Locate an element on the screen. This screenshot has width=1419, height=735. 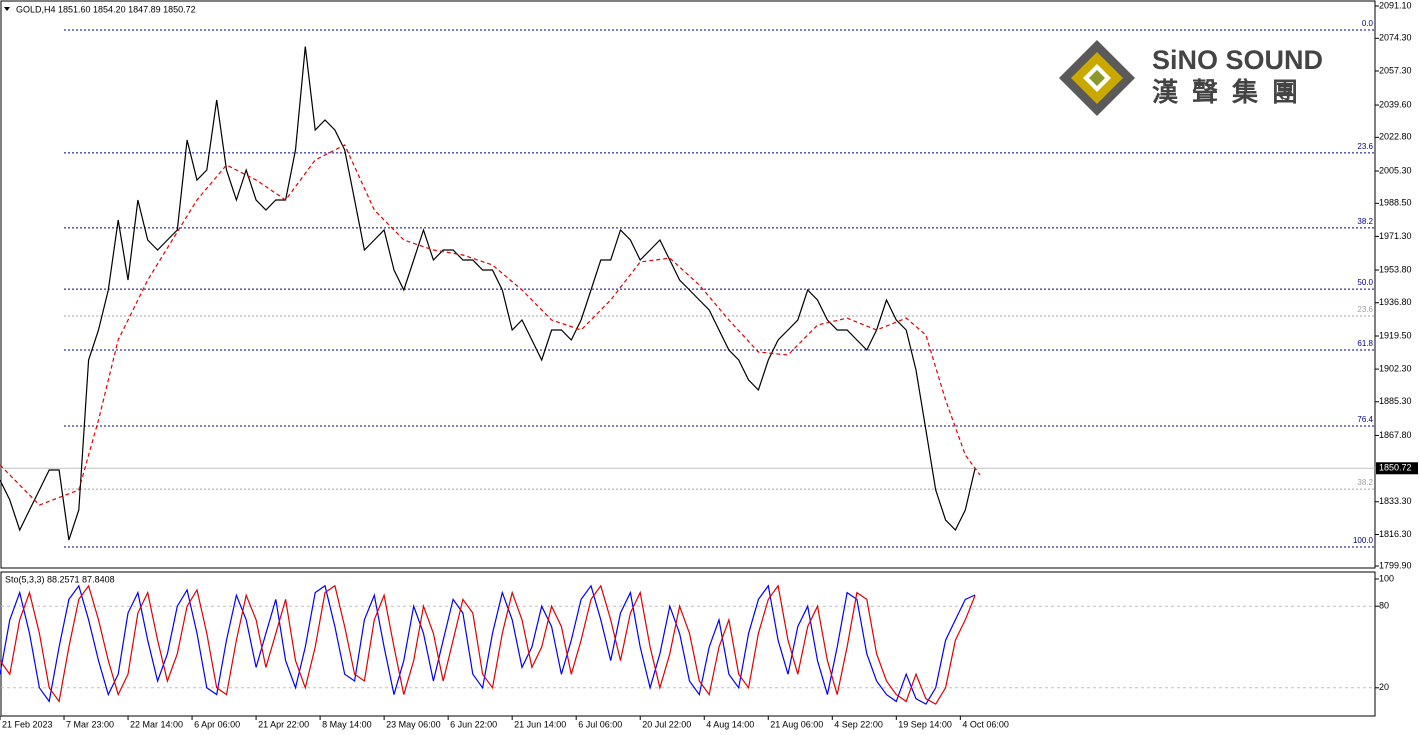
fib-label: 100.0 is located at coordinates (1363, 540).